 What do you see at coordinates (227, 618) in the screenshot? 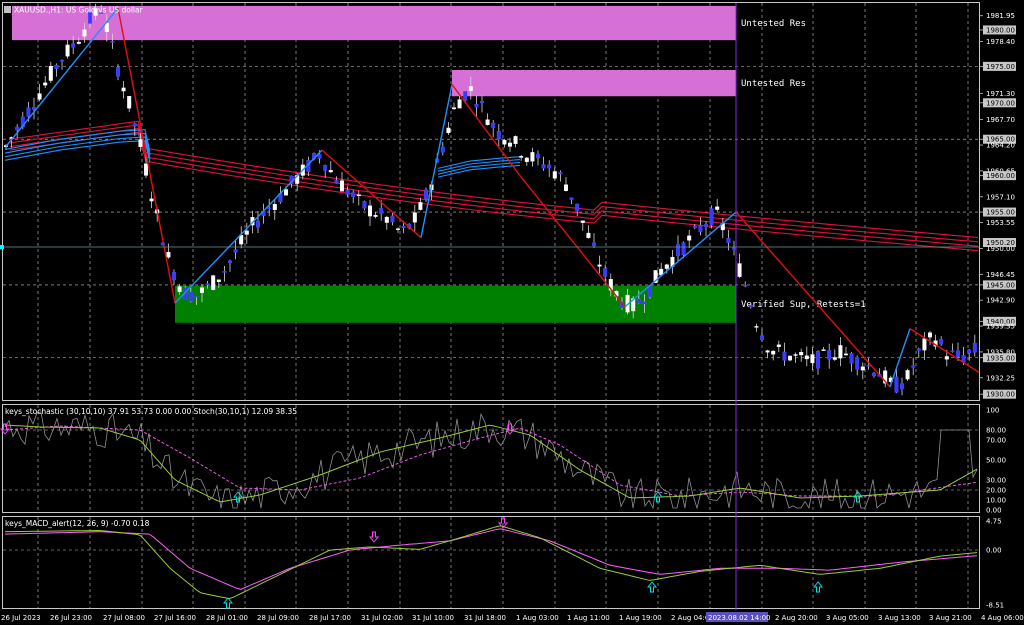
I see `time-axis-label: 28 Jul 01:00` at bounding box center [227, 618].